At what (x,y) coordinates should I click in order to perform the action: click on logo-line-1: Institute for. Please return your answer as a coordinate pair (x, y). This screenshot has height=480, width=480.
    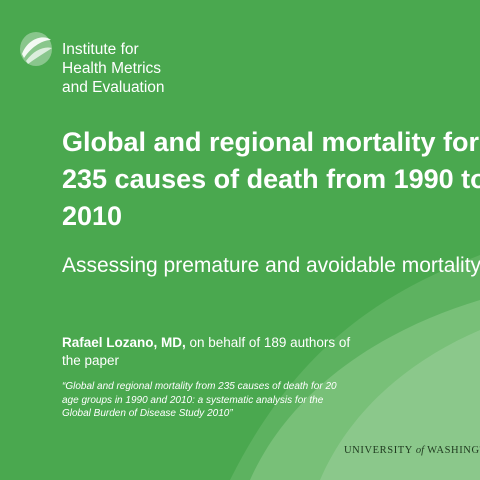
    Looking at the image, I should click on (100, 49).